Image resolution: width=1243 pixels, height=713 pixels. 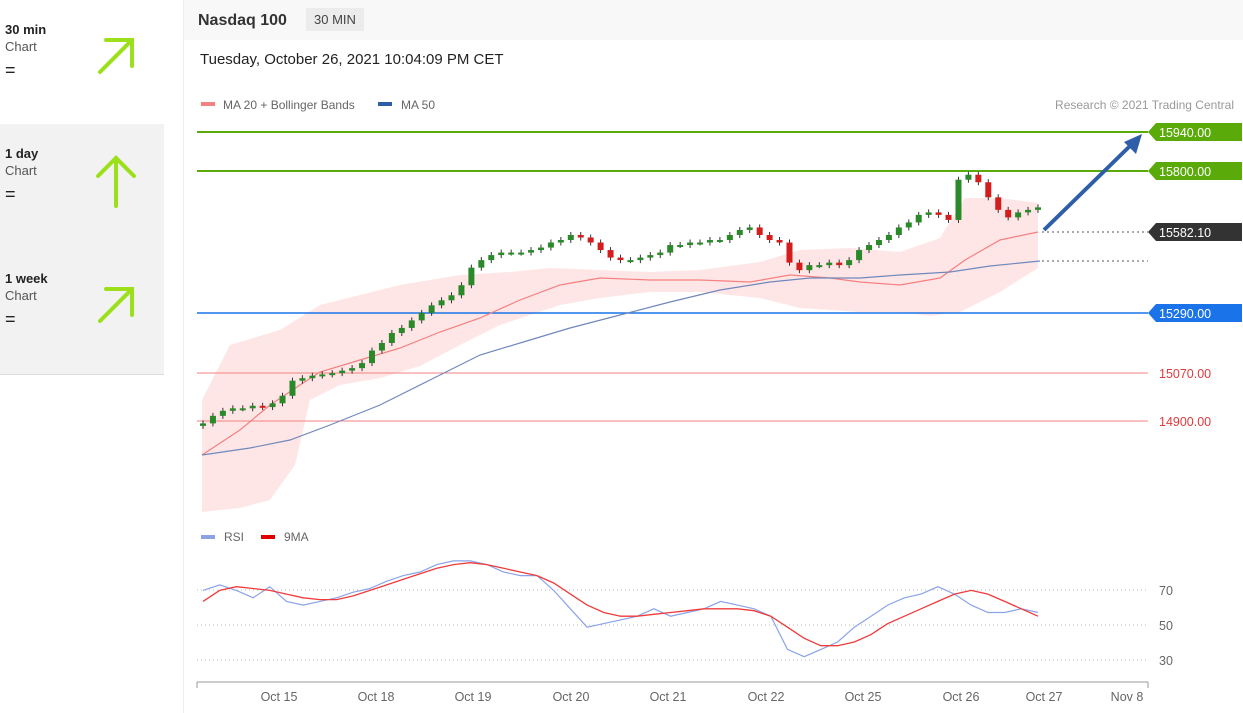 I want to click on level-label-last: 15582.10, so click(x=1195, y=232).